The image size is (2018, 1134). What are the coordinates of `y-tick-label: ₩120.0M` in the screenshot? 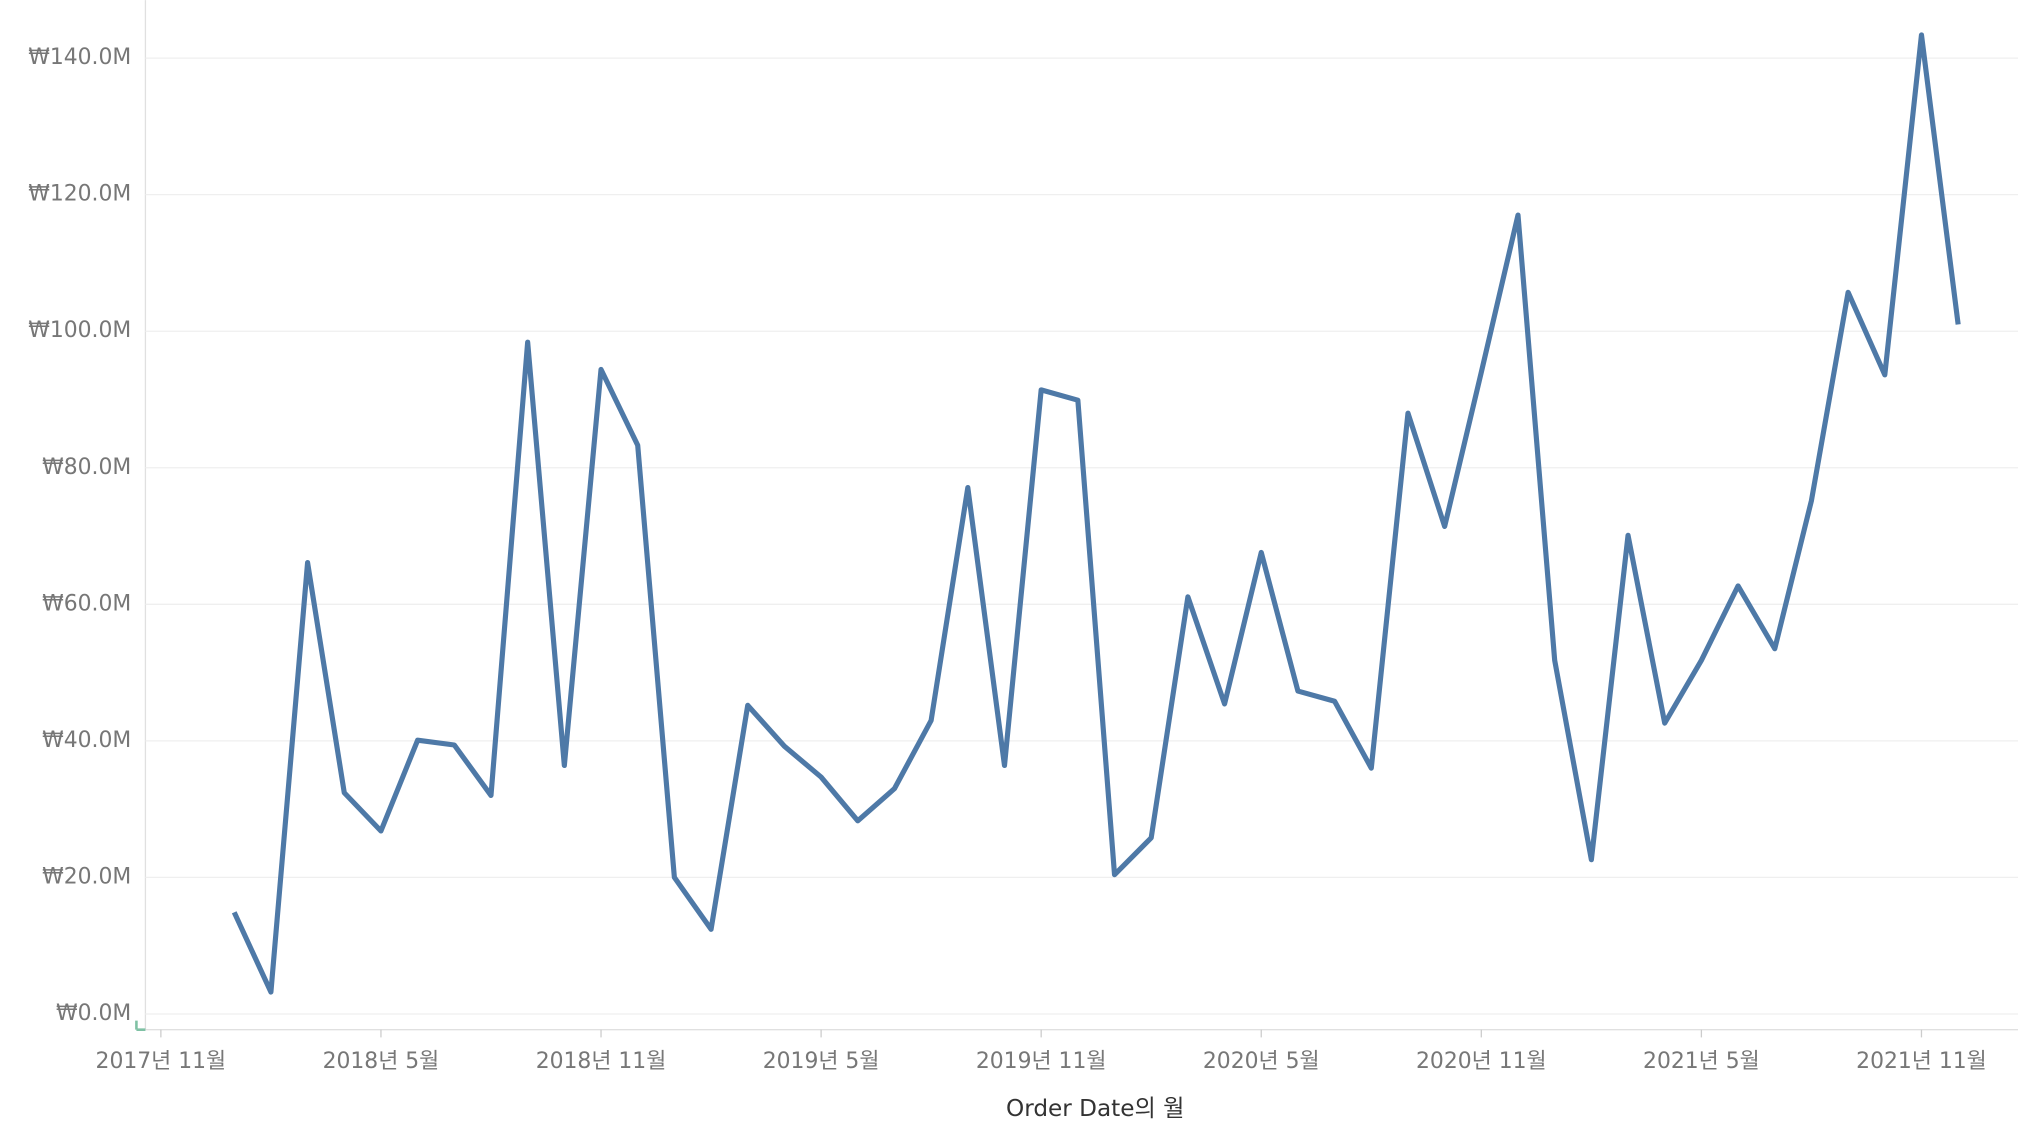 It's located at (79, 194).